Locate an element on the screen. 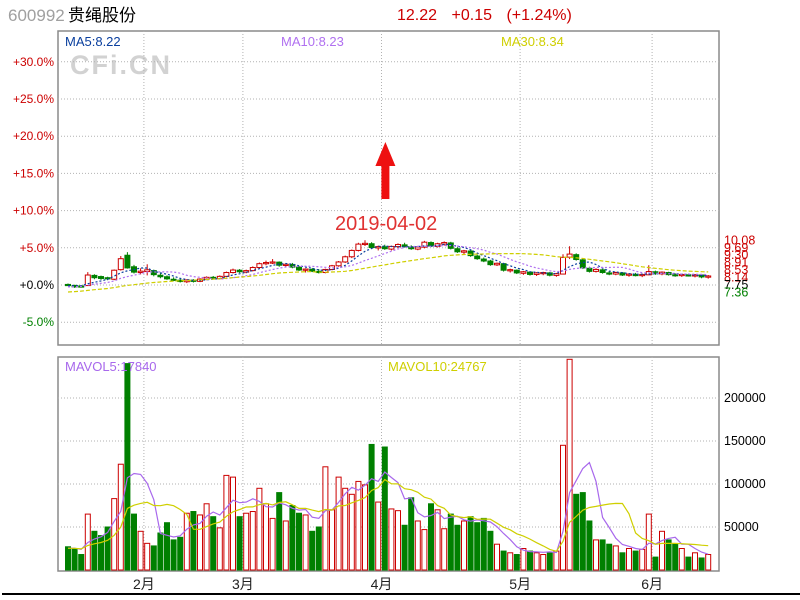 This screenshot has height=600, width=800. price-left-tick-label: -5.0% is located at coordinates (39, 322).